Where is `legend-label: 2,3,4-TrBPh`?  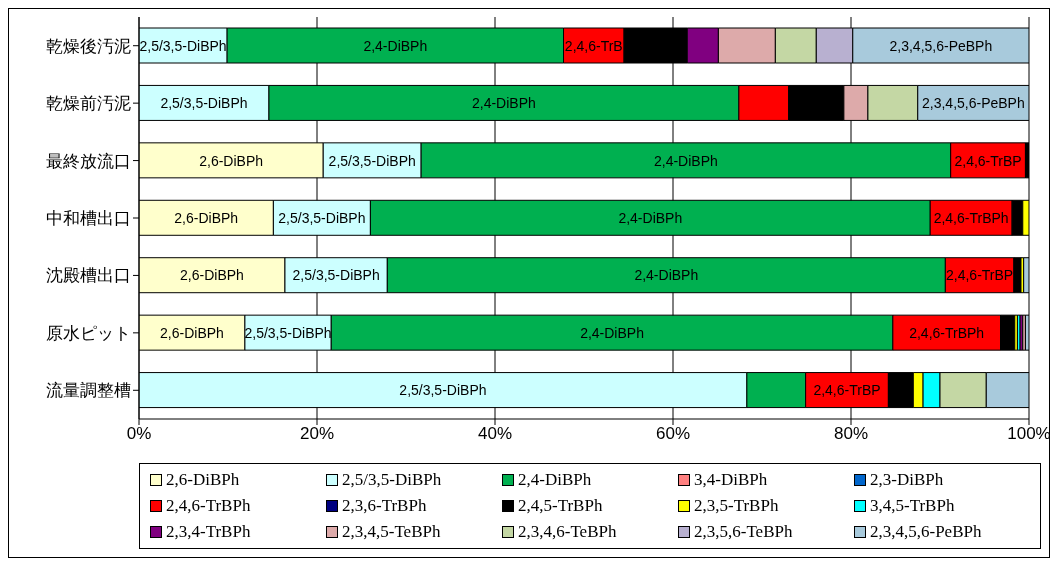
legend-label: 2,3,4-TrBPh is located at coordinates (208, 532).